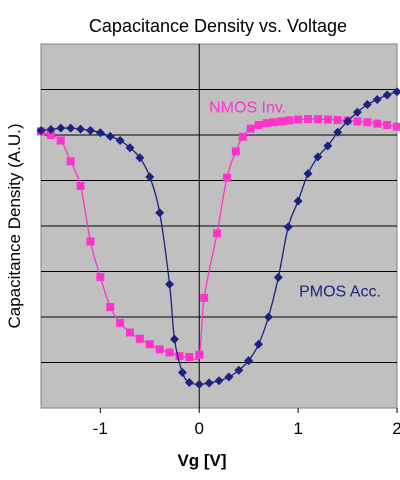 This screenshot has height=480, width=400. What do you see at coordinates (247, 107) in the screenshot?
I see `series-label: NMOS Inv.` at bounding box center [247, 107].